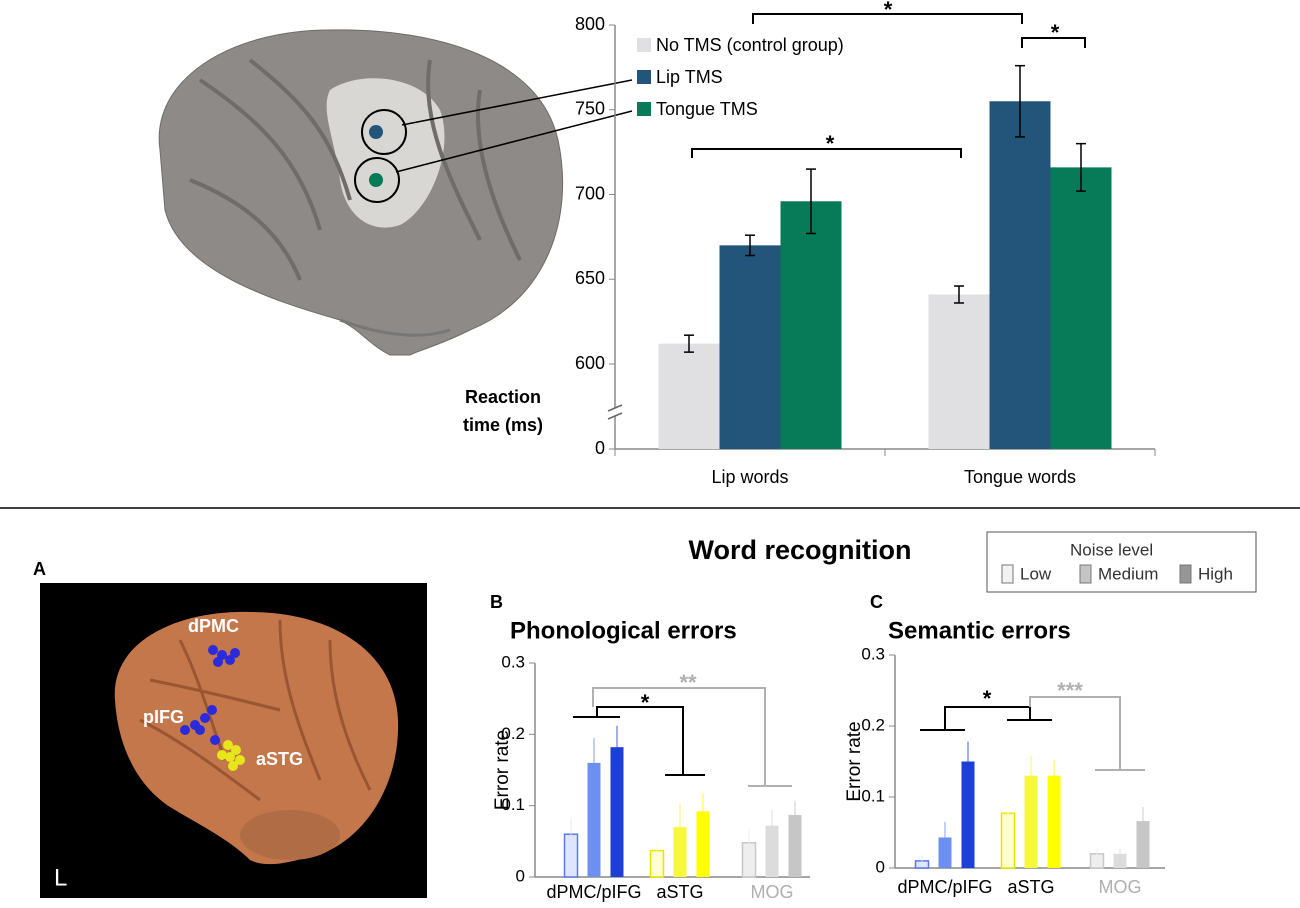 The image size is (1300, 908). Describe the element at coordinates (615, 412) in the screenshot. I see `axis-break-gap` at that location.